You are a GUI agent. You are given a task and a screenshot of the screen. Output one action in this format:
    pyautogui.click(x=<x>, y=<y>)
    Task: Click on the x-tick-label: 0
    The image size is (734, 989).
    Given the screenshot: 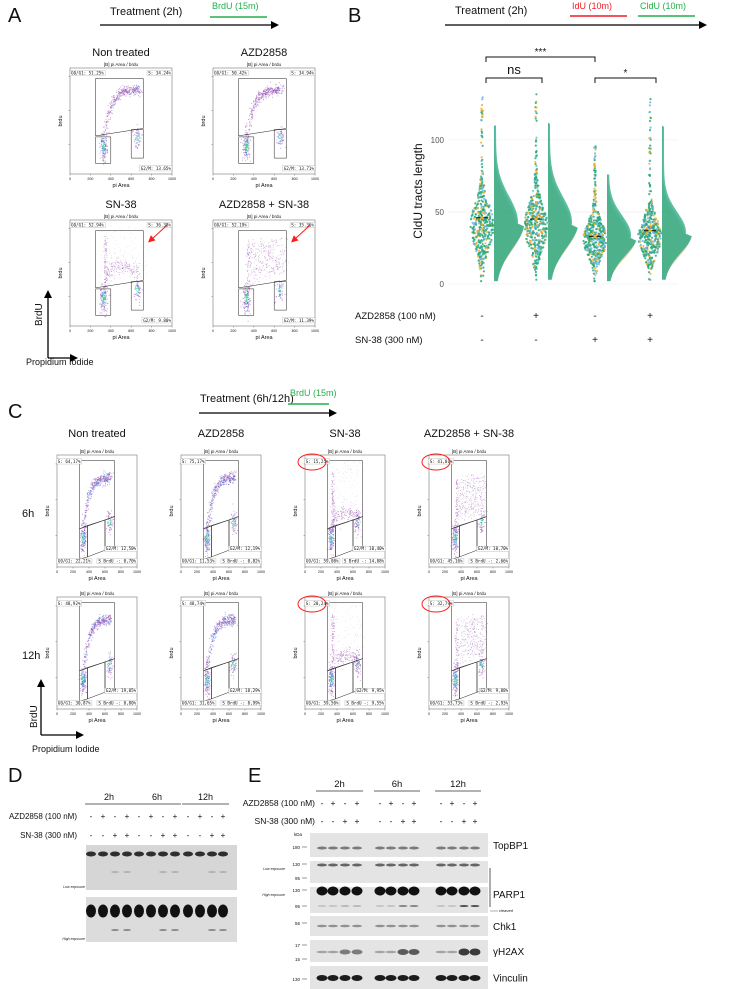 What is the action you would take?
    pyautogui.click(x=181, y=572)
    